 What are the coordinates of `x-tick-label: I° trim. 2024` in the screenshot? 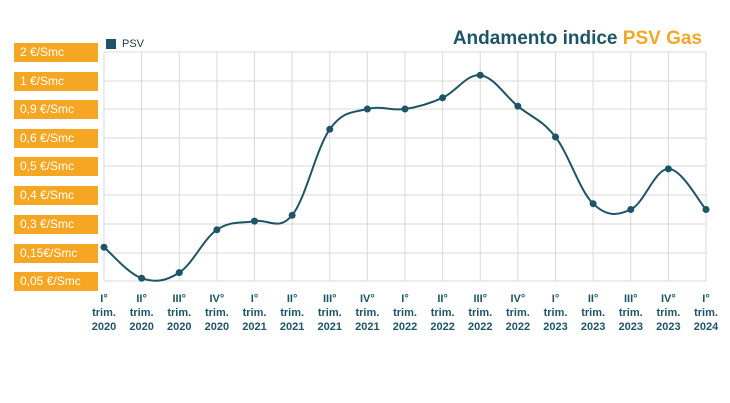 It's located at (706, 313).